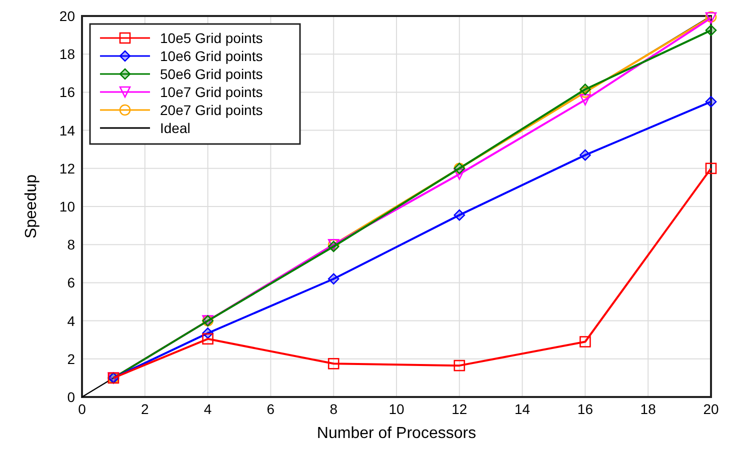  What do you see at coordinates (67, 92) in the screenshot?
I see `y-tick-label: 16` at bounding box center [67, 92].